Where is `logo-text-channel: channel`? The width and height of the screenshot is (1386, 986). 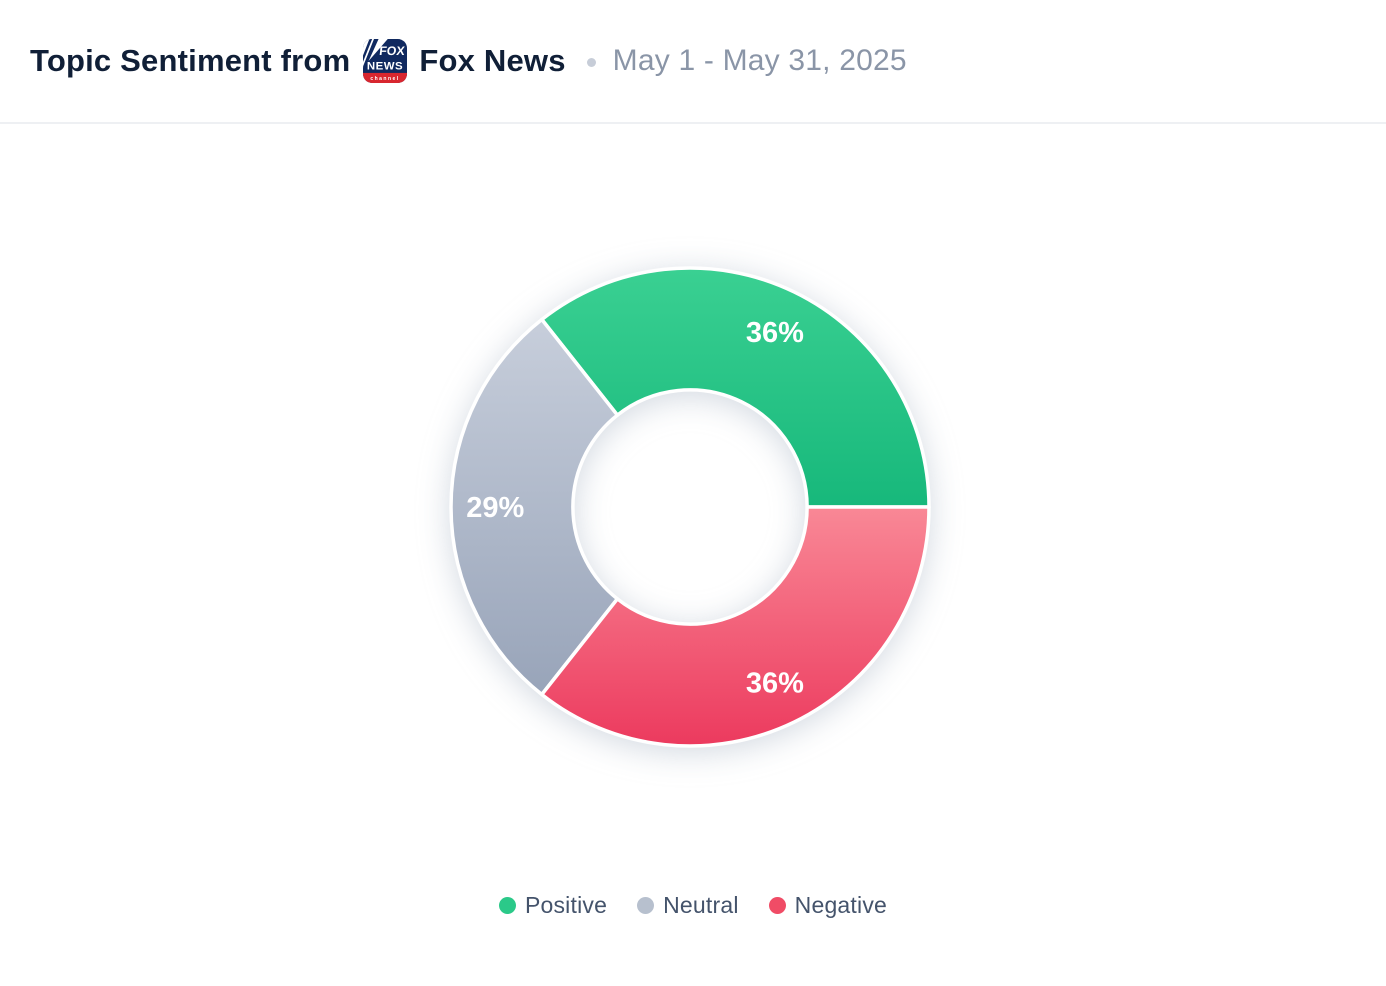 logo-text-channel: channel is located at coordinates (385, 79).